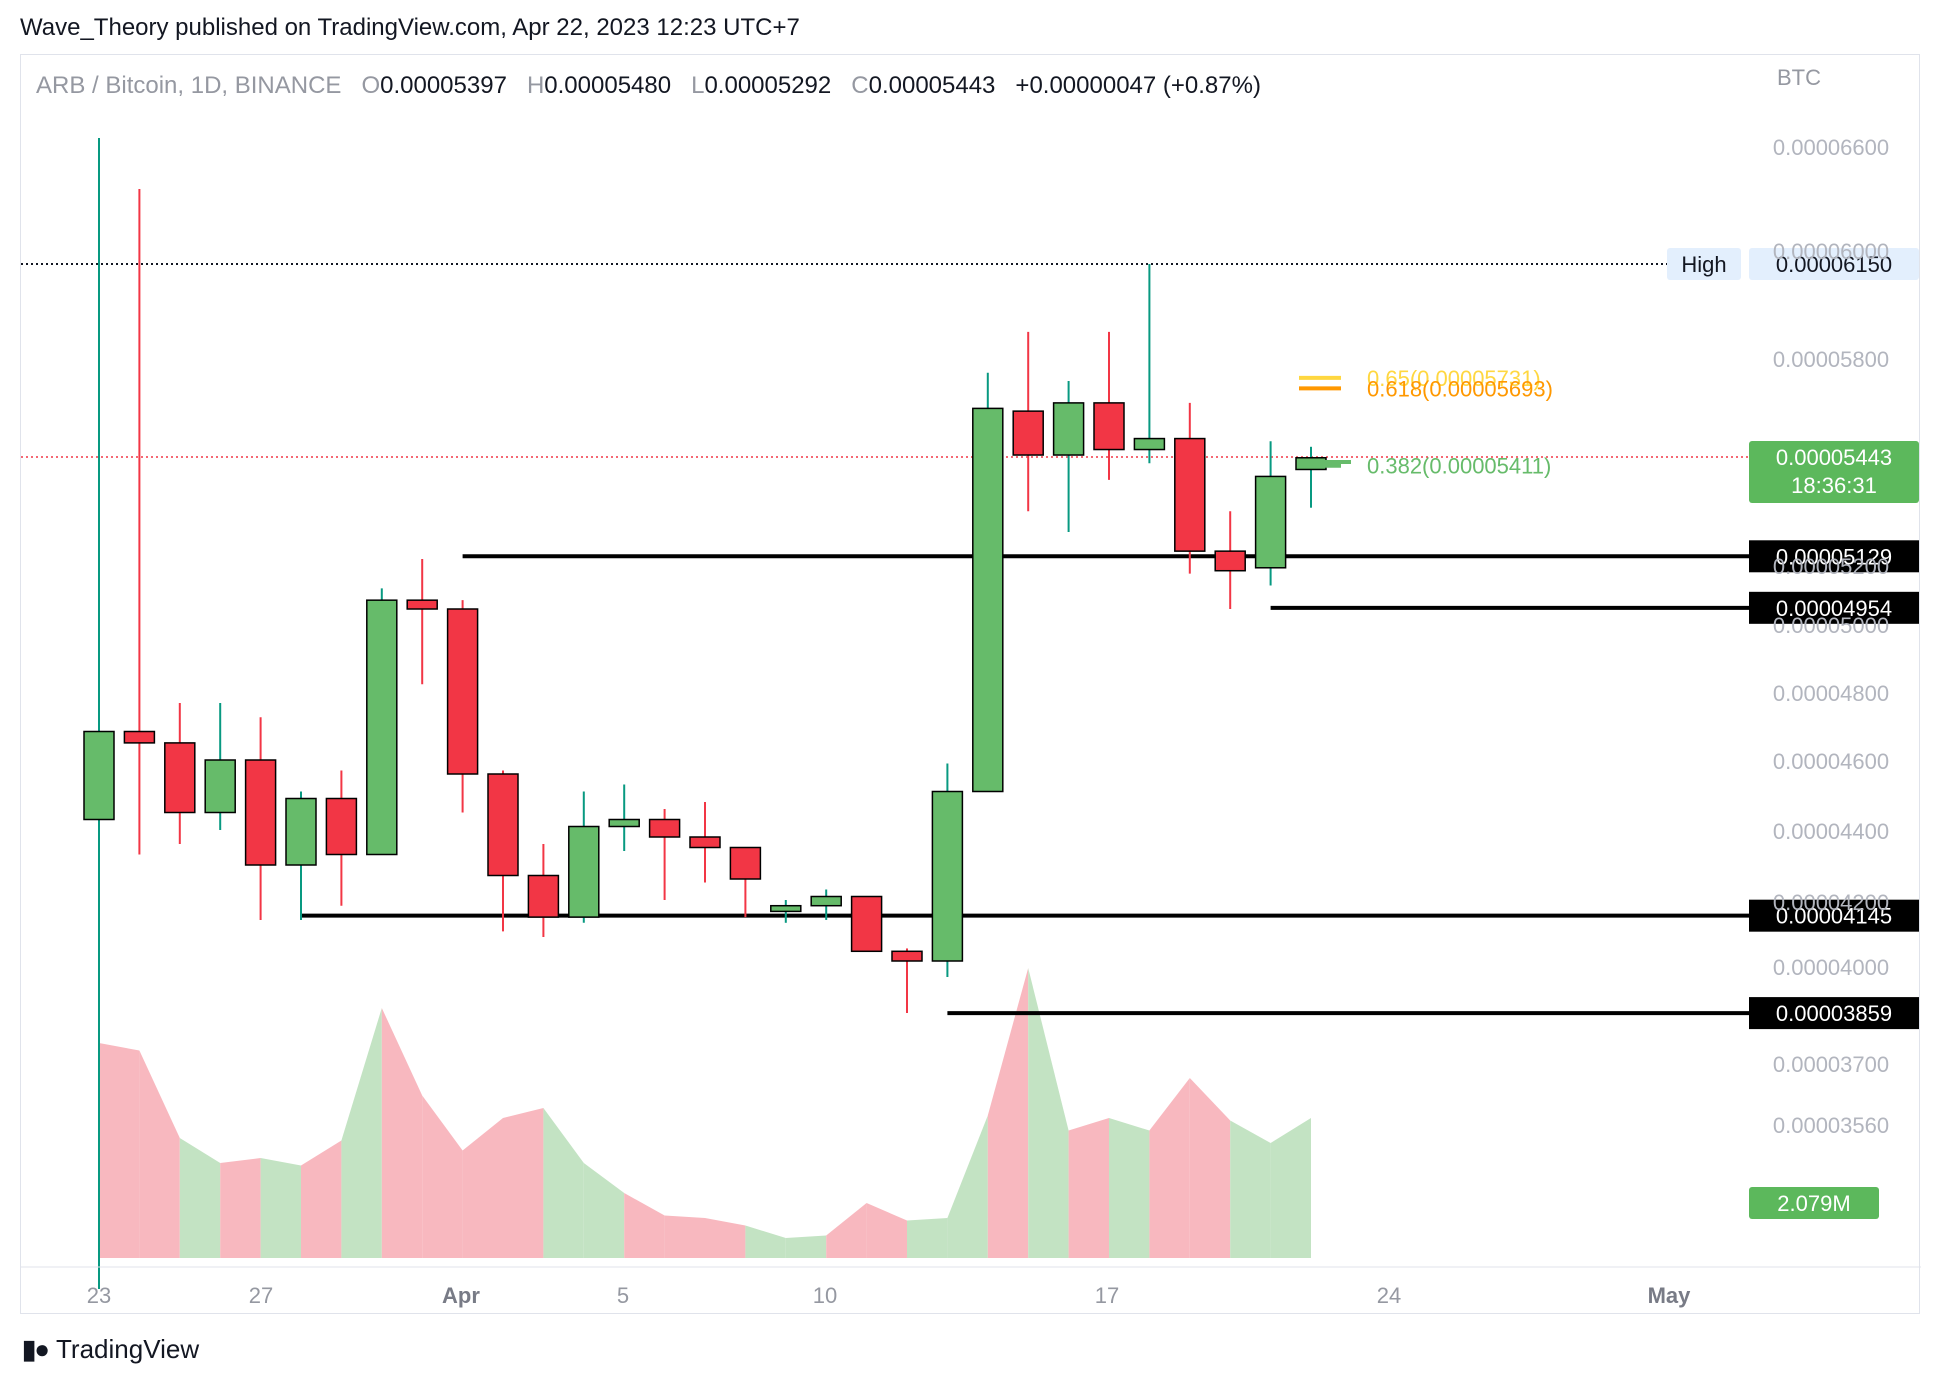 The width and height of the screenshot is (1940, 1378). What do you see at coordinates (99, 1295) in the screenshot?
I see `x-tick-0: 23` at bounding box center [99, 1295].